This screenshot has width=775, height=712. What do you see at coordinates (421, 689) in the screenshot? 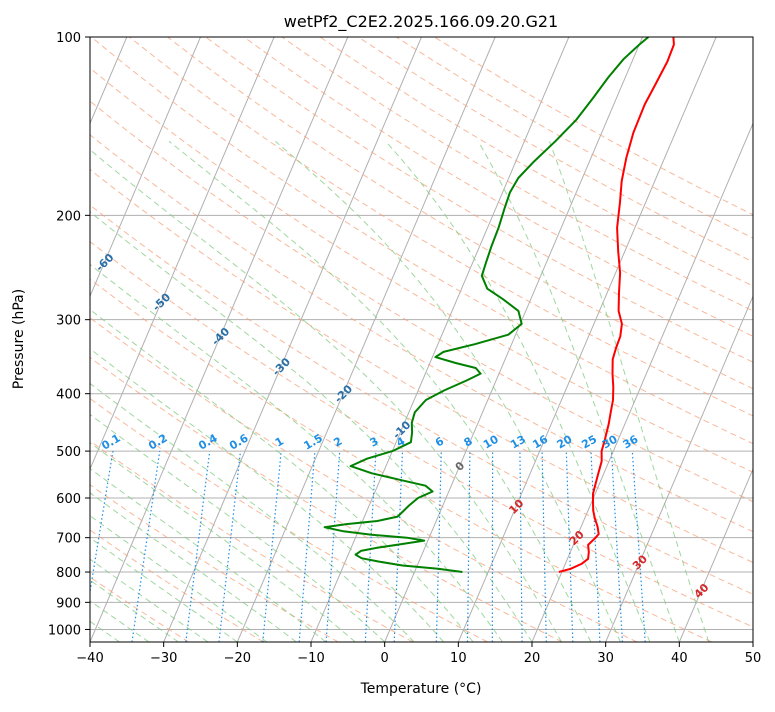
I see `x-axis-label: Temperature (°C)` at bounding box center [421, 689].